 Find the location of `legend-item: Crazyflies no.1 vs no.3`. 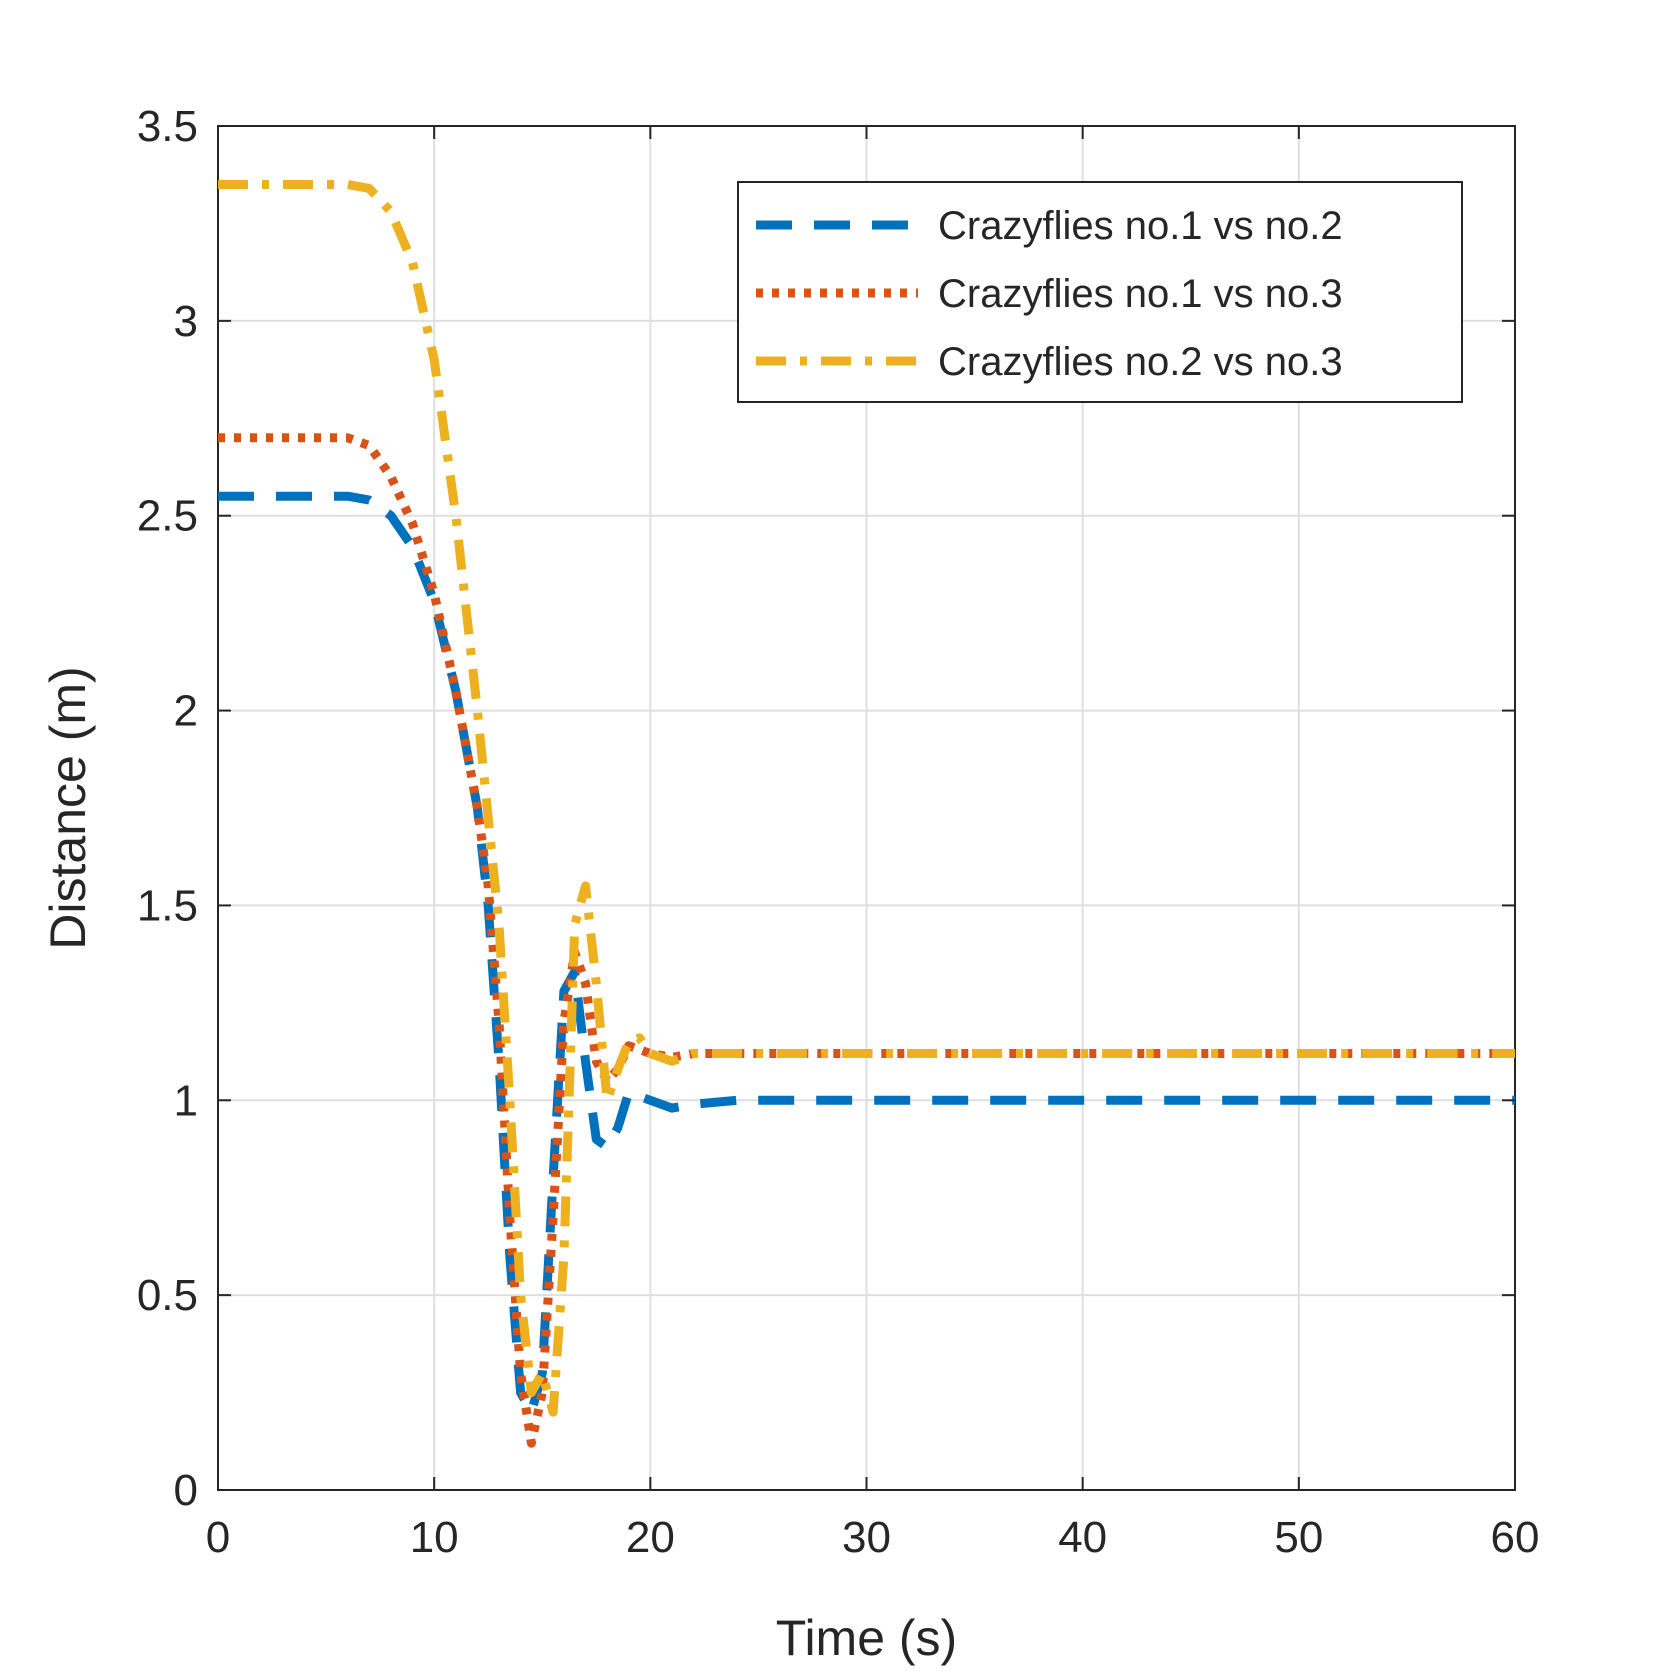

legend-item: Crazyflies no.1 vs no.3 is located at coordinates (1049, 294).